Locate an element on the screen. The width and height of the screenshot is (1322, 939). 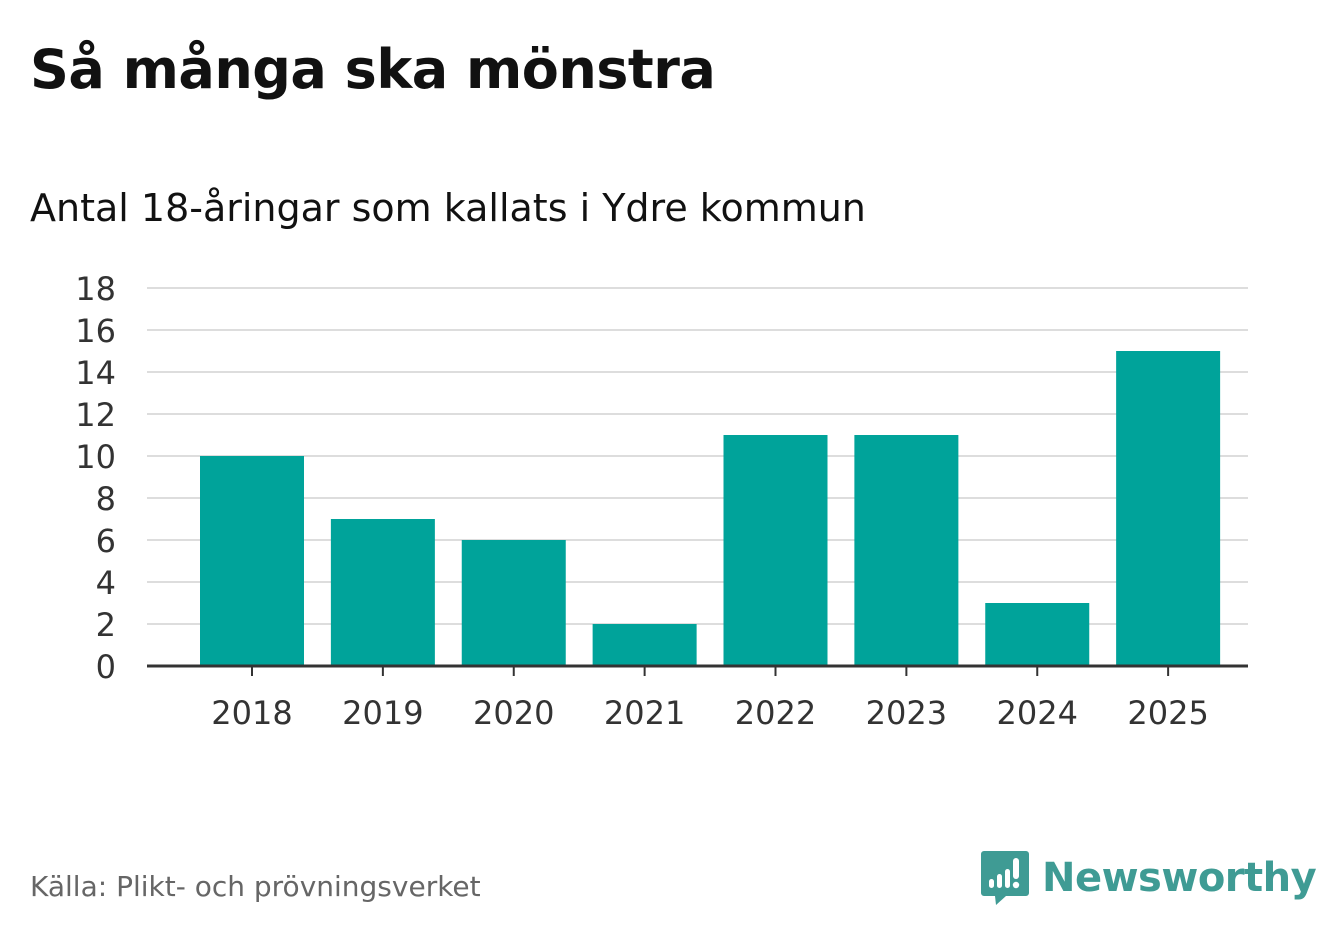
y-tick-label: 16 is located at coordinates (95, 331).